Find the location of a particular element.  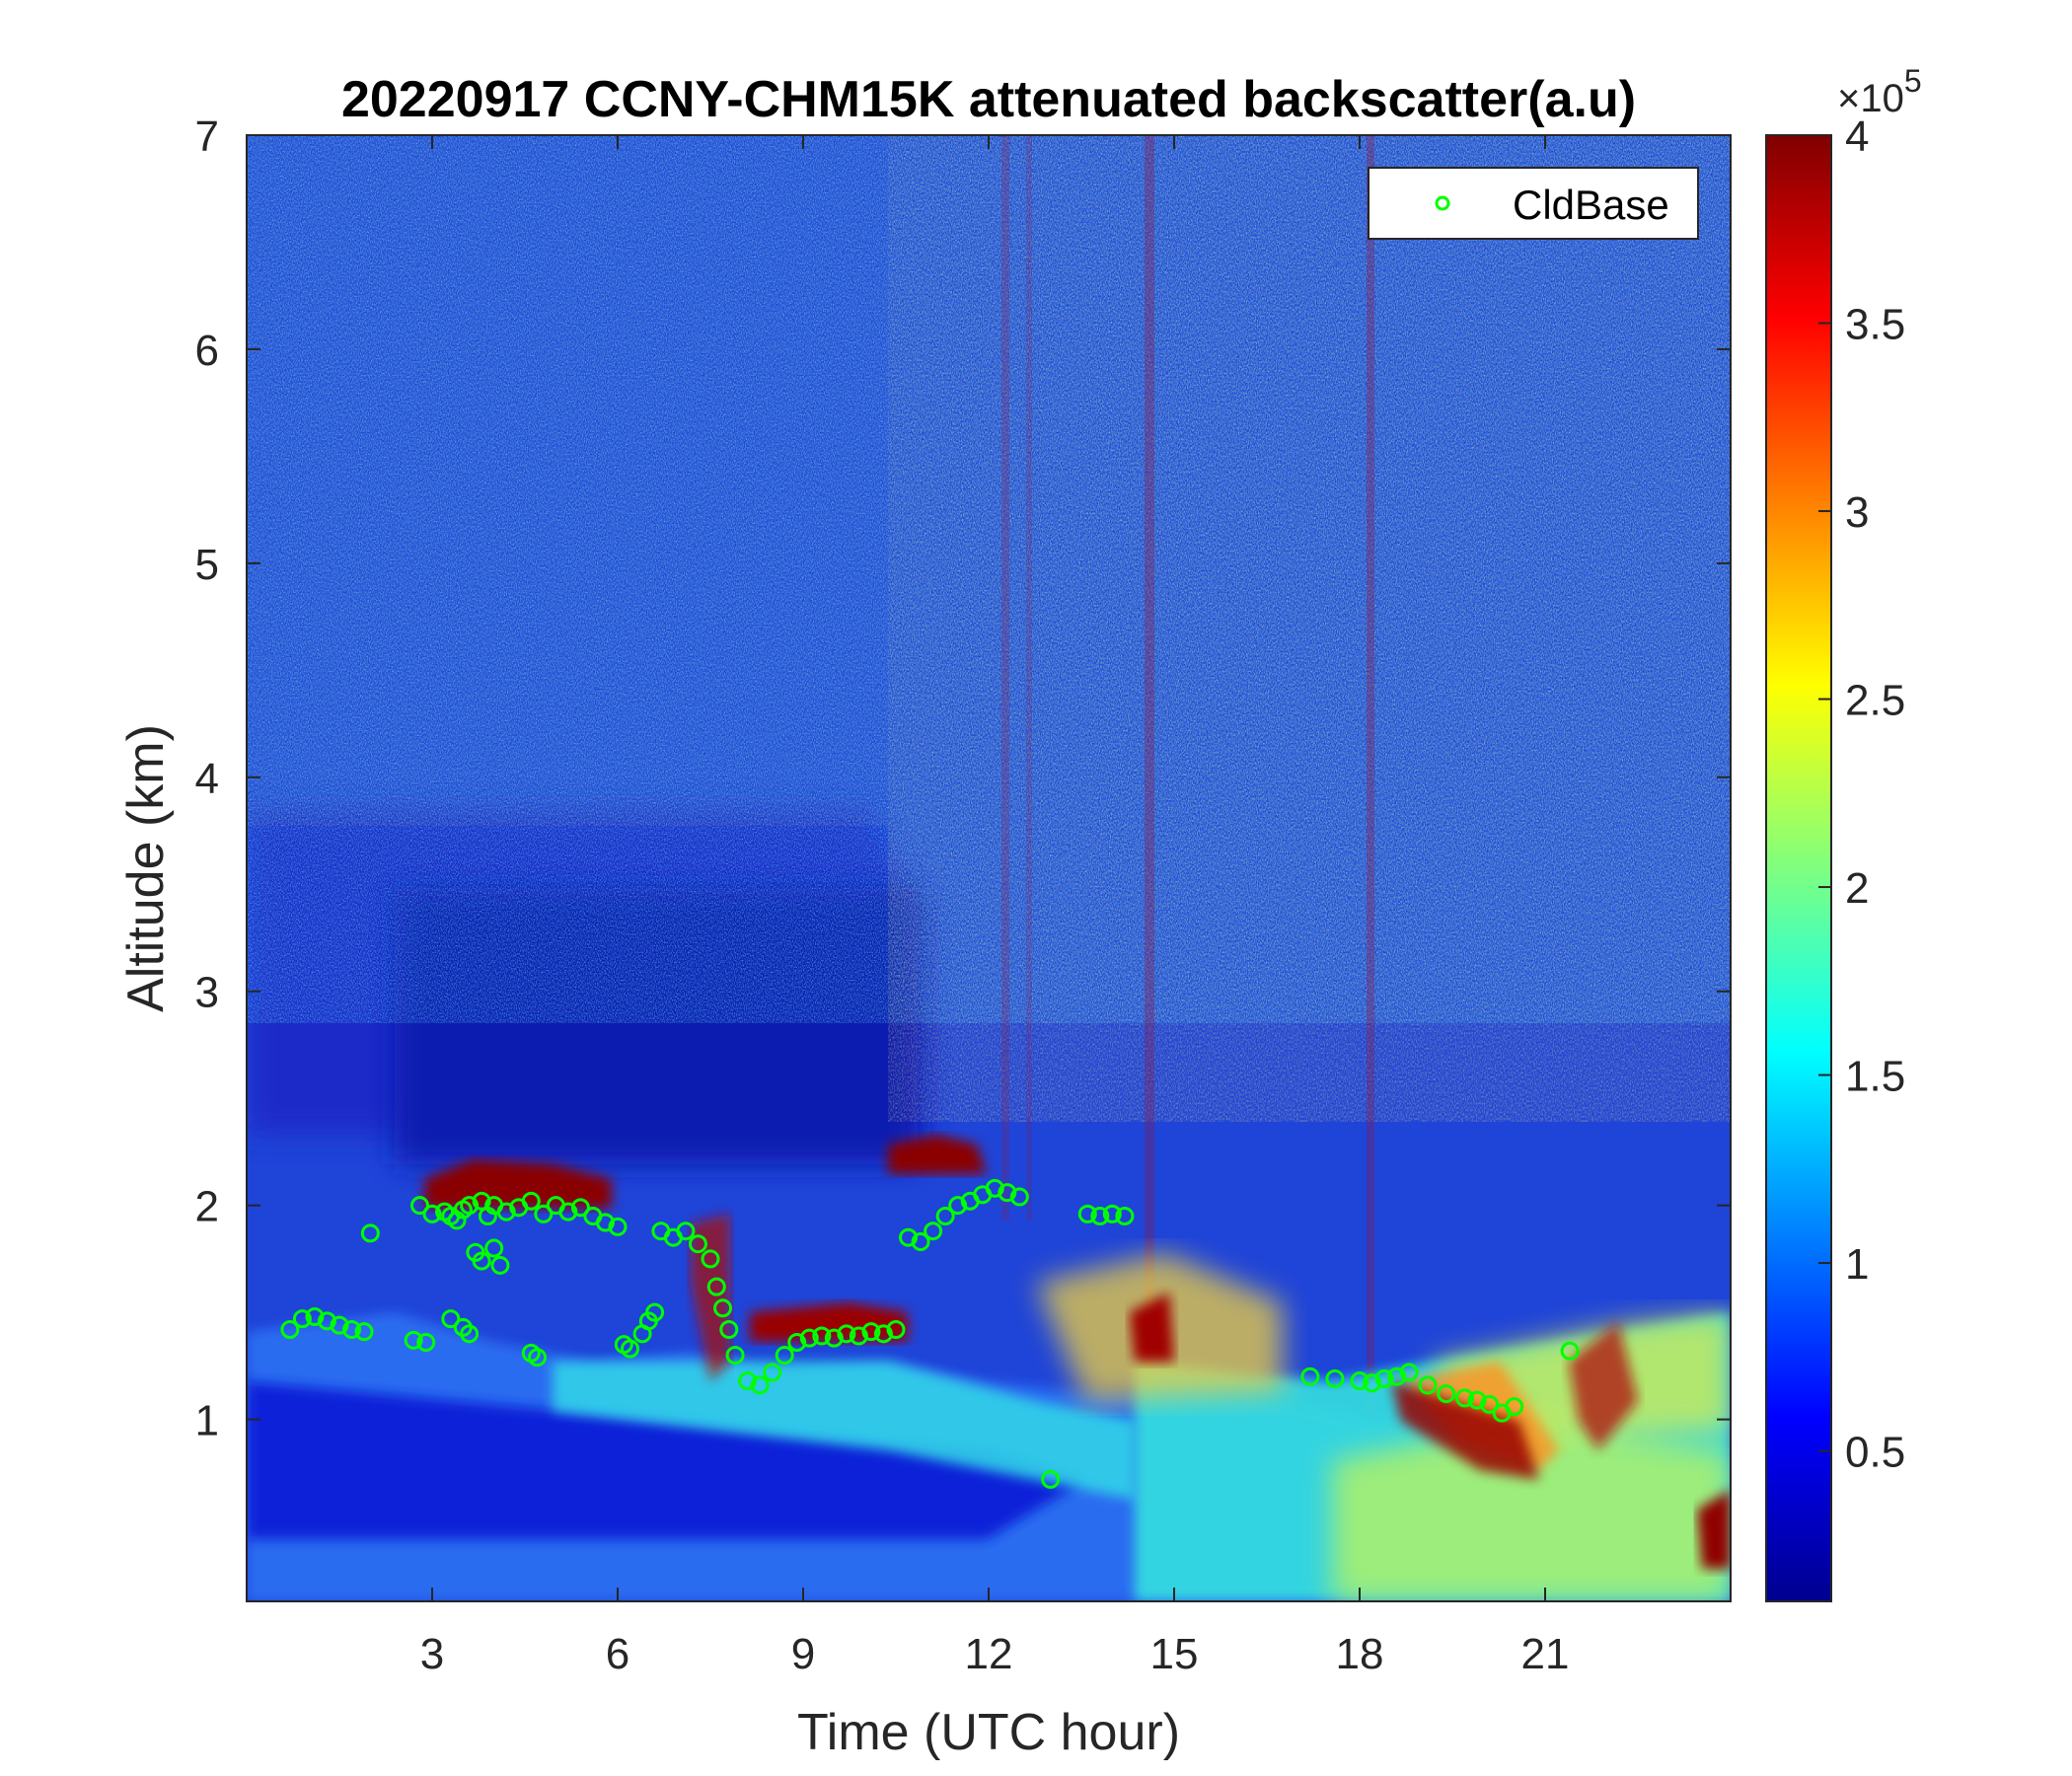

colorbar-exponent-power: 5 is located at coordinates (1913, 81).